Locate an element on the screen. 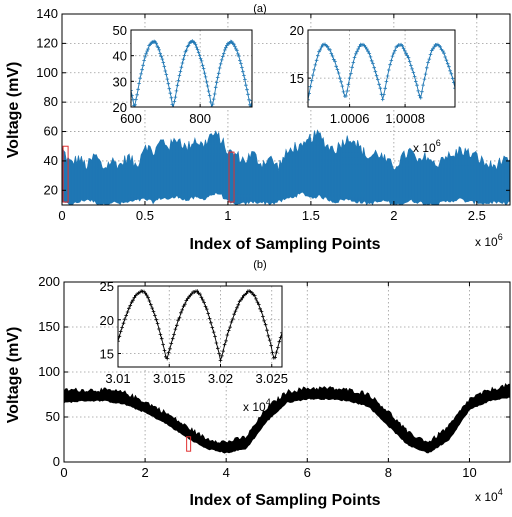  a-xtick-label-3: 1.5 is located at coordinates (311, 215).